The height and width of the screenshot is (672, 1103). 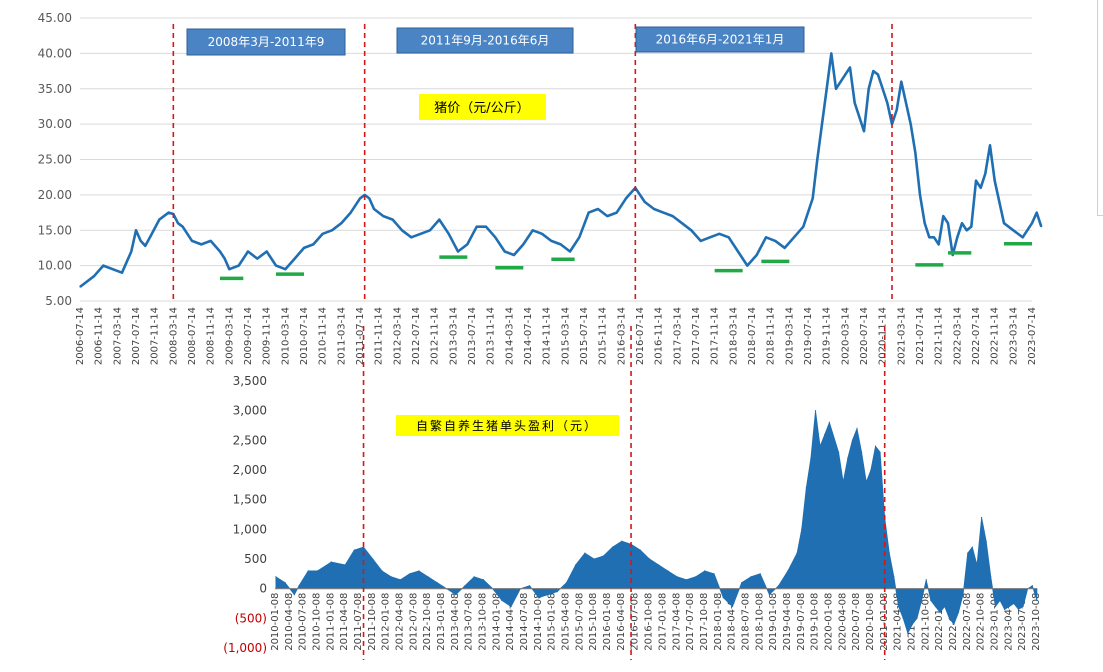 I want to click on price-x-tick-label: 2014-11-14, so click(x=547, y=336).